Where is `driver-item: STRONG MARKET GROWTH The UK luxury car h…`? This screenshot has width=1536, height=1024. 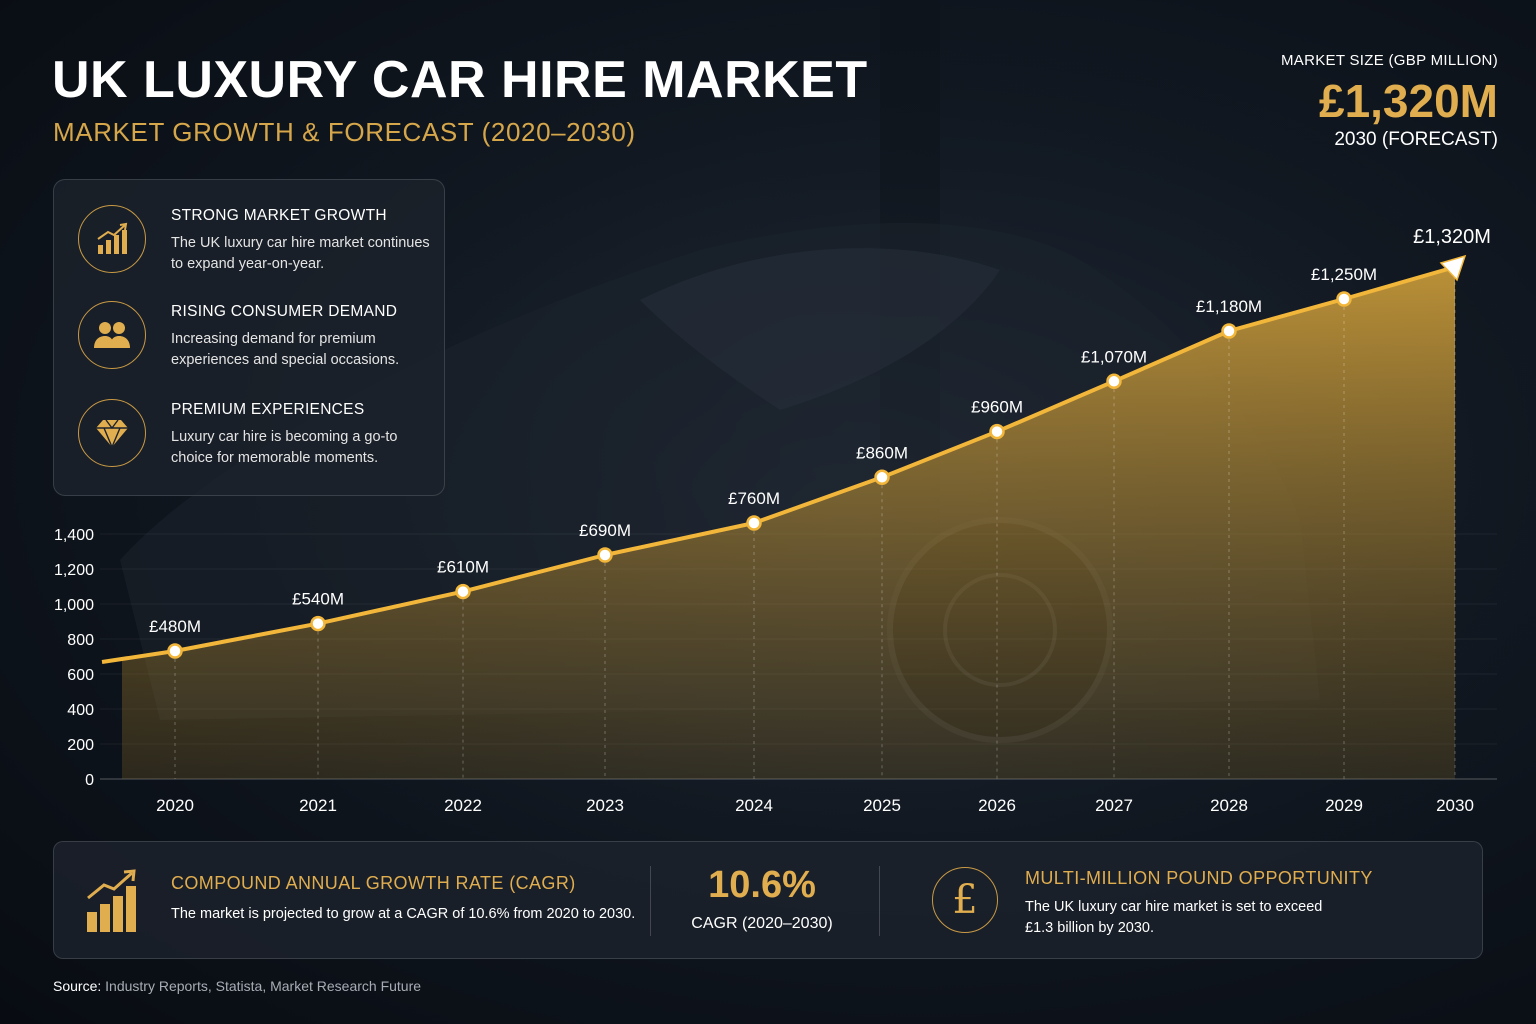
driver-item: STRONG MARKET GROWTH The UK luxury car h… is located at coordinates (254, 250).